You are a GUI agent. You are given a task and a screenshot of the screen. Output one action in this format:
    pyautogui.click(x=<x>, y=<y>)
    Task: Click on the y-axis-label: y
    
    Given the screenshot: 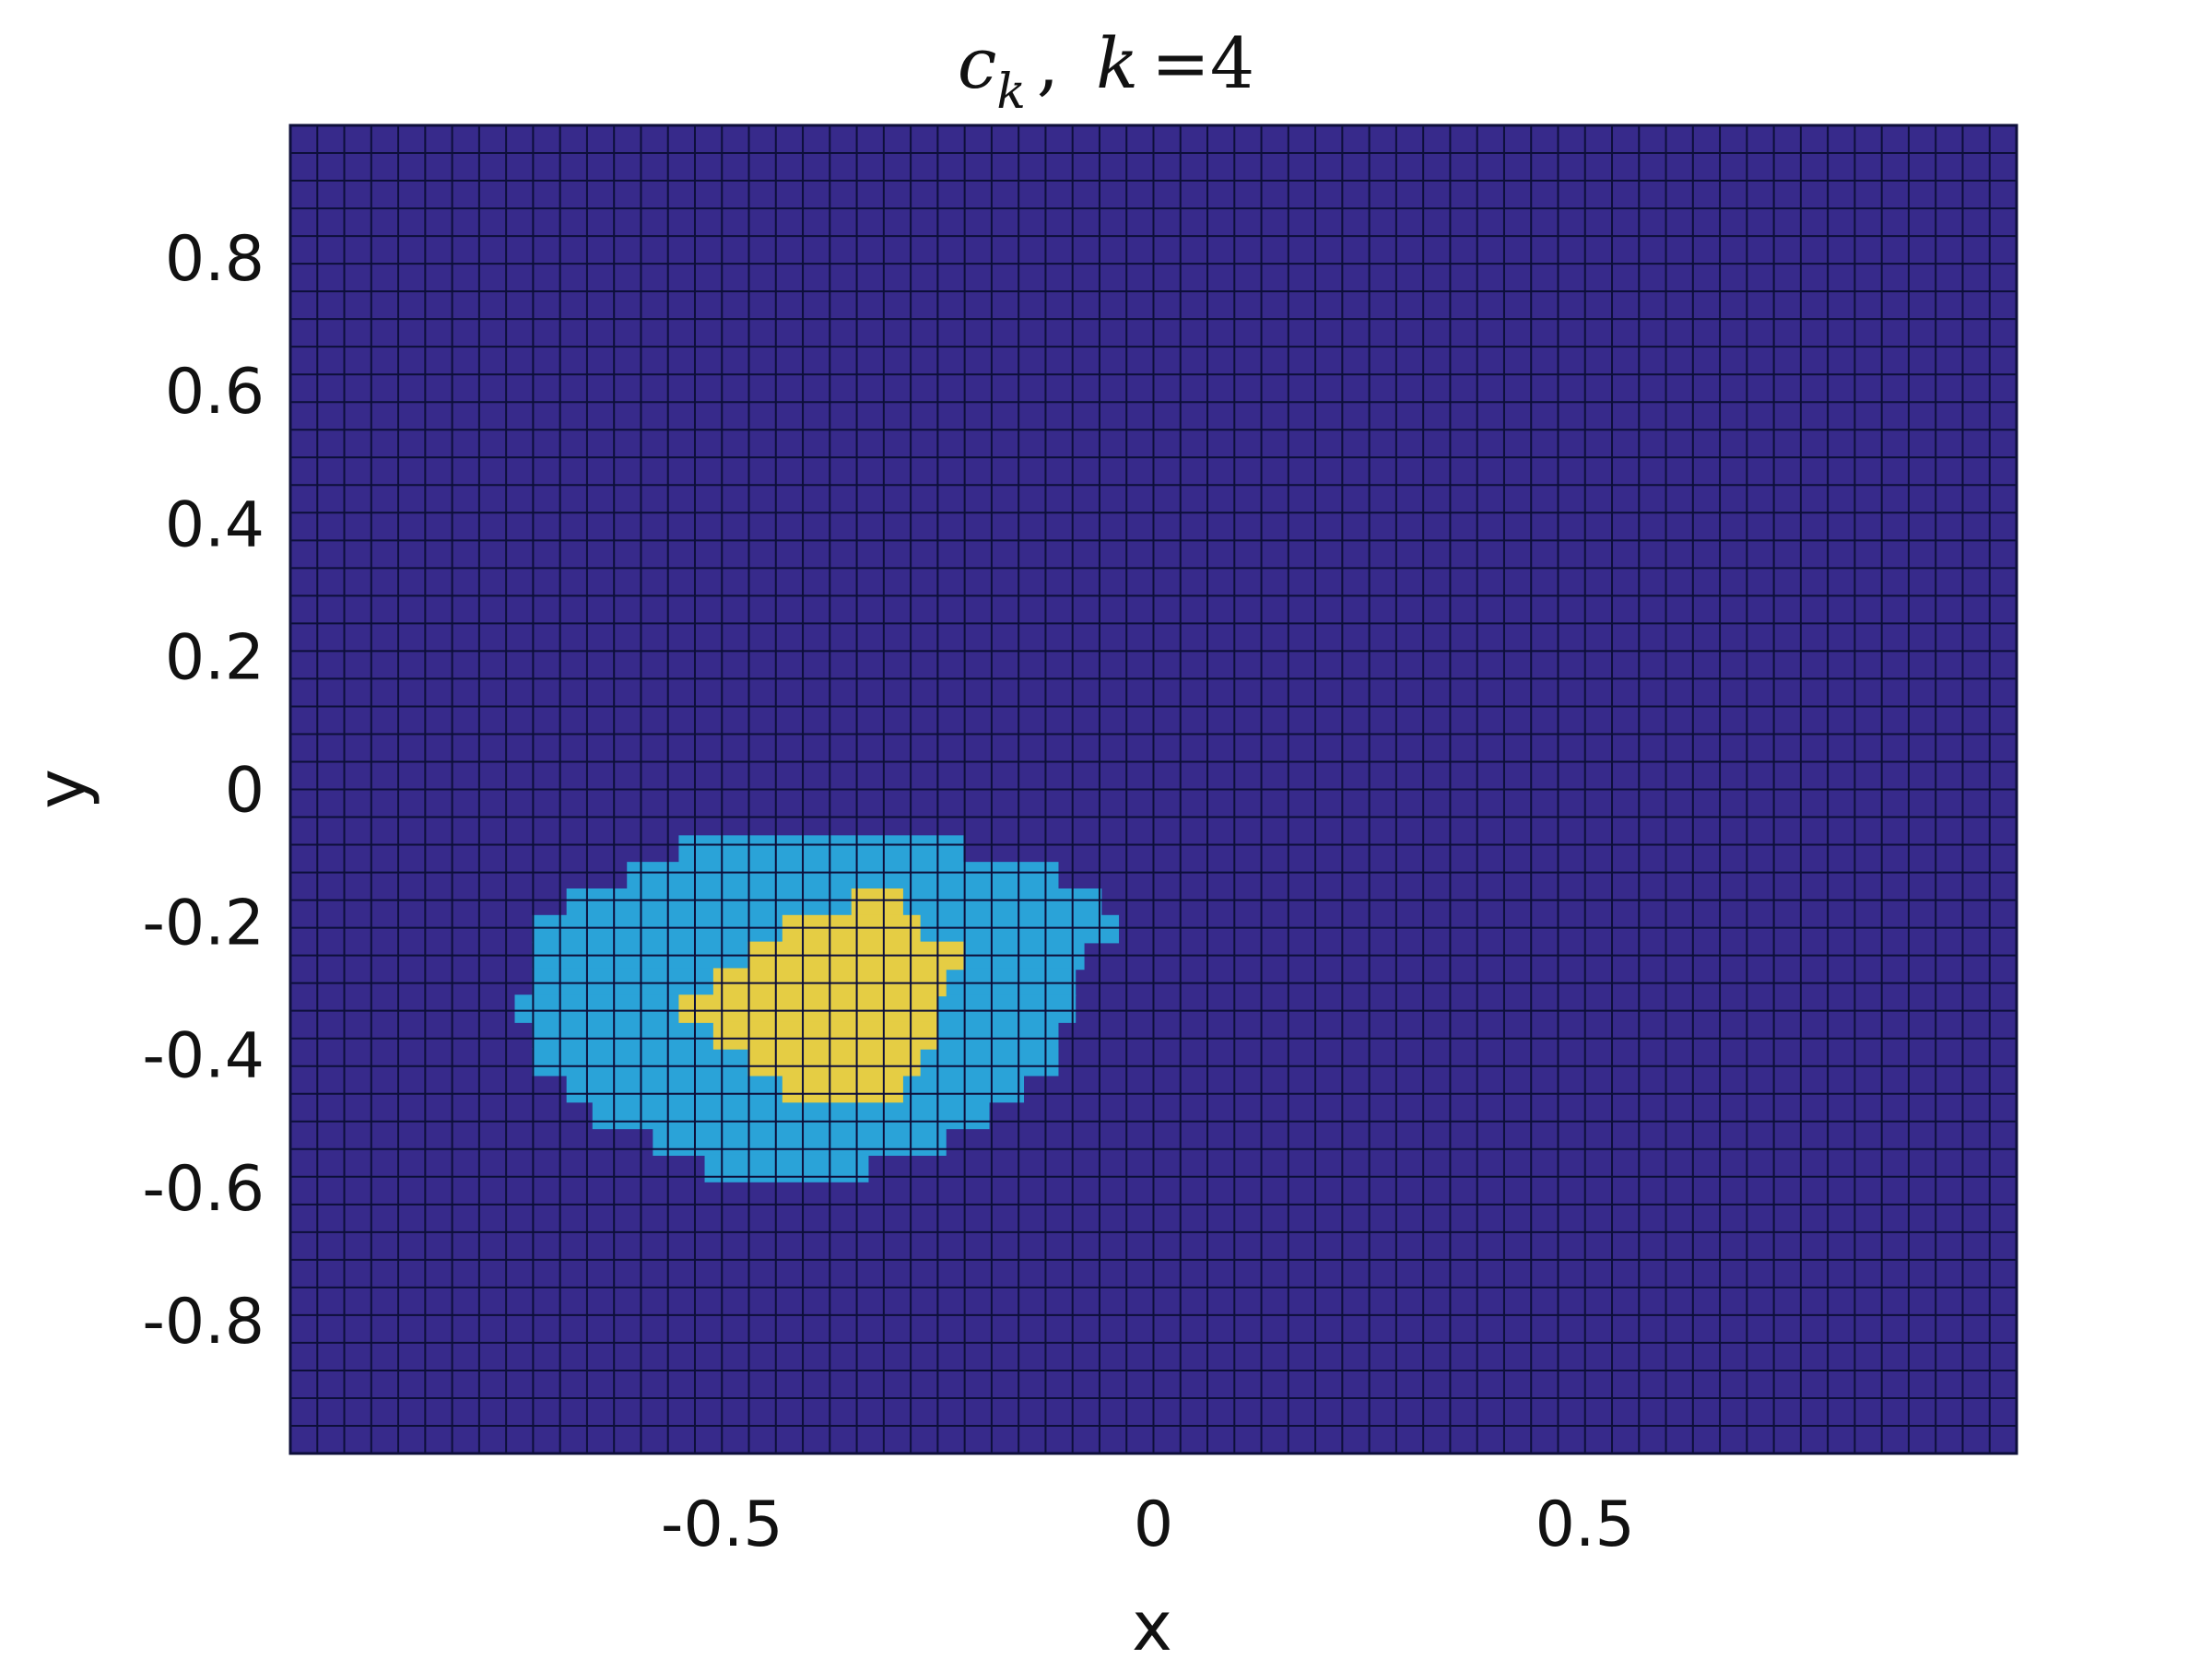 What is the action you would take?
    pyautogui.click(x=61, y=789)
    